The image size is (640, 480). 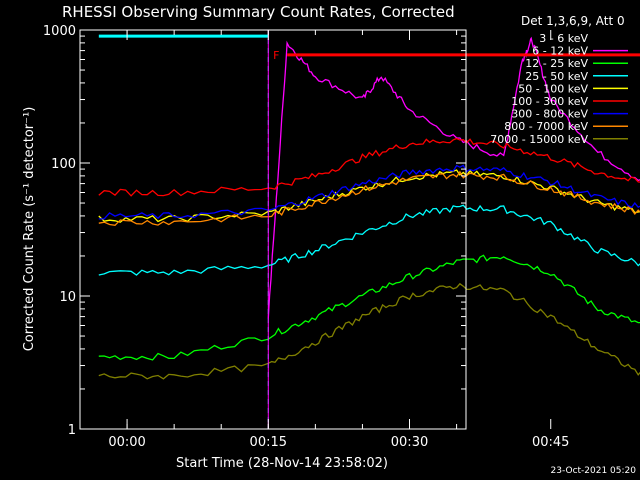 What do you see at coordinates (409, 442) in the screenshot?
I see `x-tick-label: 00:30` at bounding box center [409, 442].